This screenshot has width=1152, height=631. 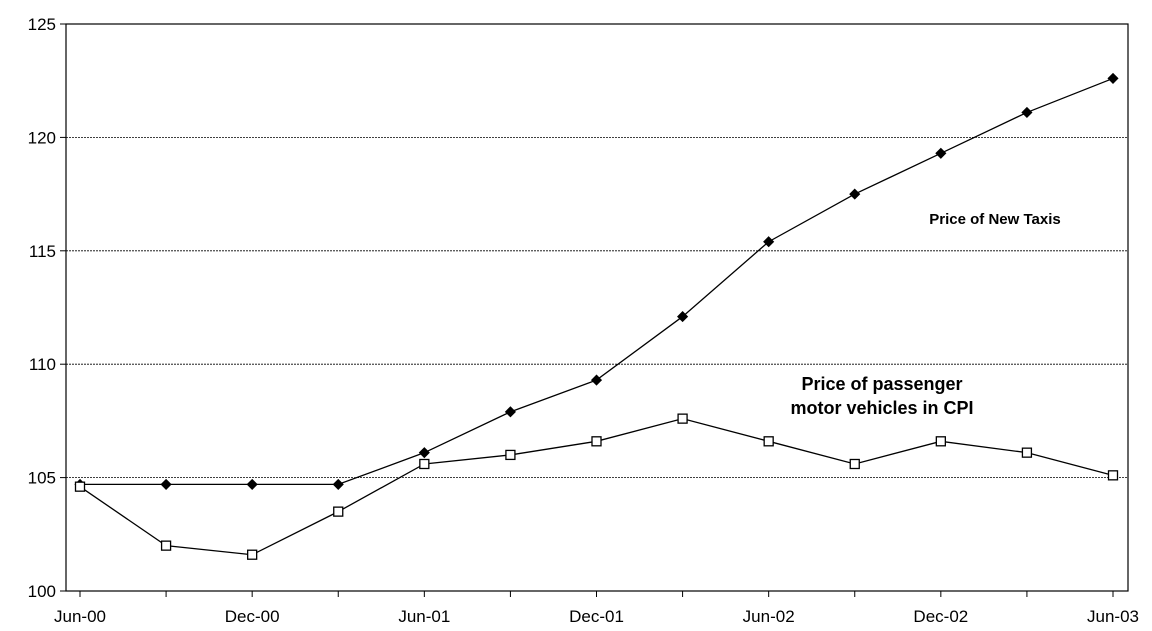 I want to click on x-tick-label: Dec-00, so click(x=252, y=616).